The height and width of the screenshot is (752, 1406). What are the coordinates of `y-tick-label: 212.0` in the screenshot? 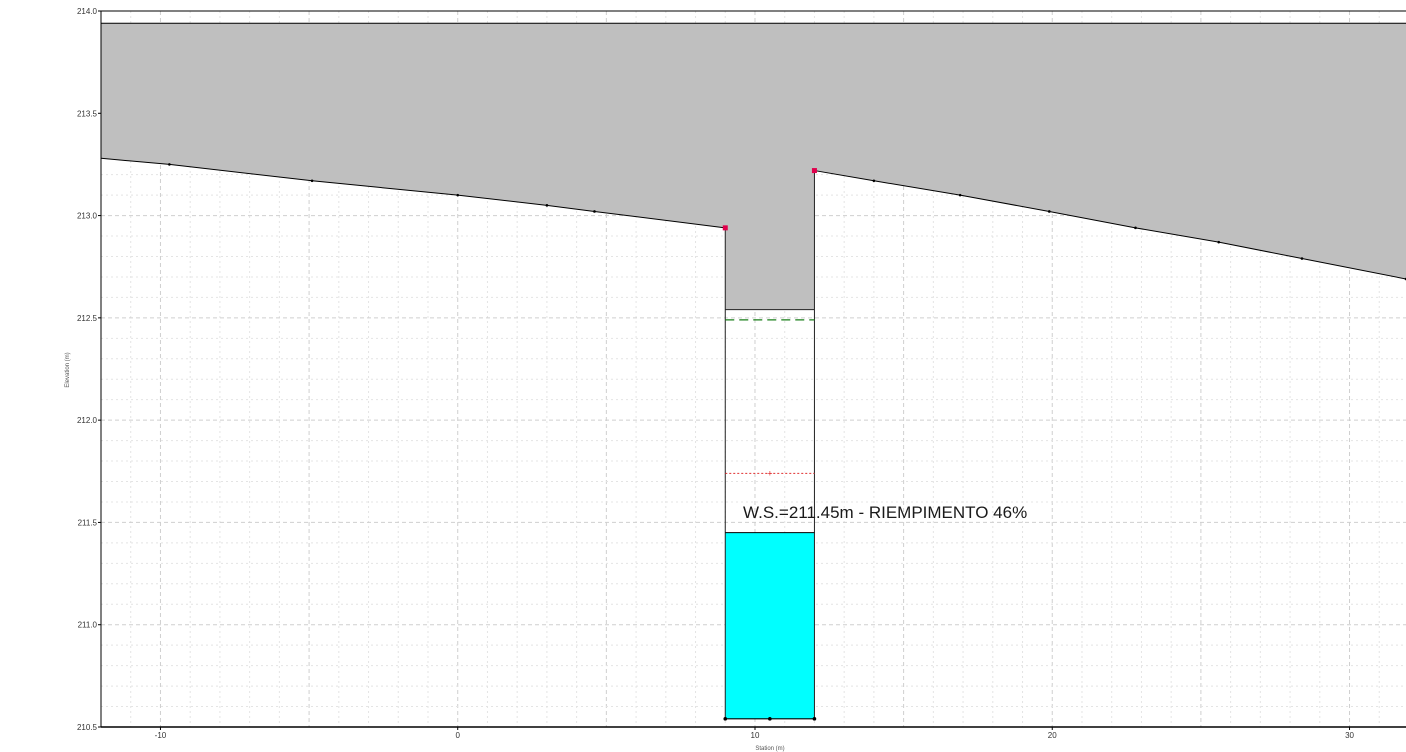 It's located at (87, 420).